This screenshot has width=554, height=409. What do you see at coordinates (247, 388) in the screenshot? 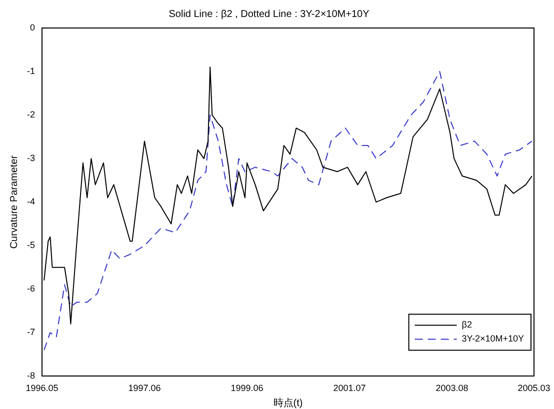
I see `x-tick-label: 1999.06` at bounding box center [247, 388].